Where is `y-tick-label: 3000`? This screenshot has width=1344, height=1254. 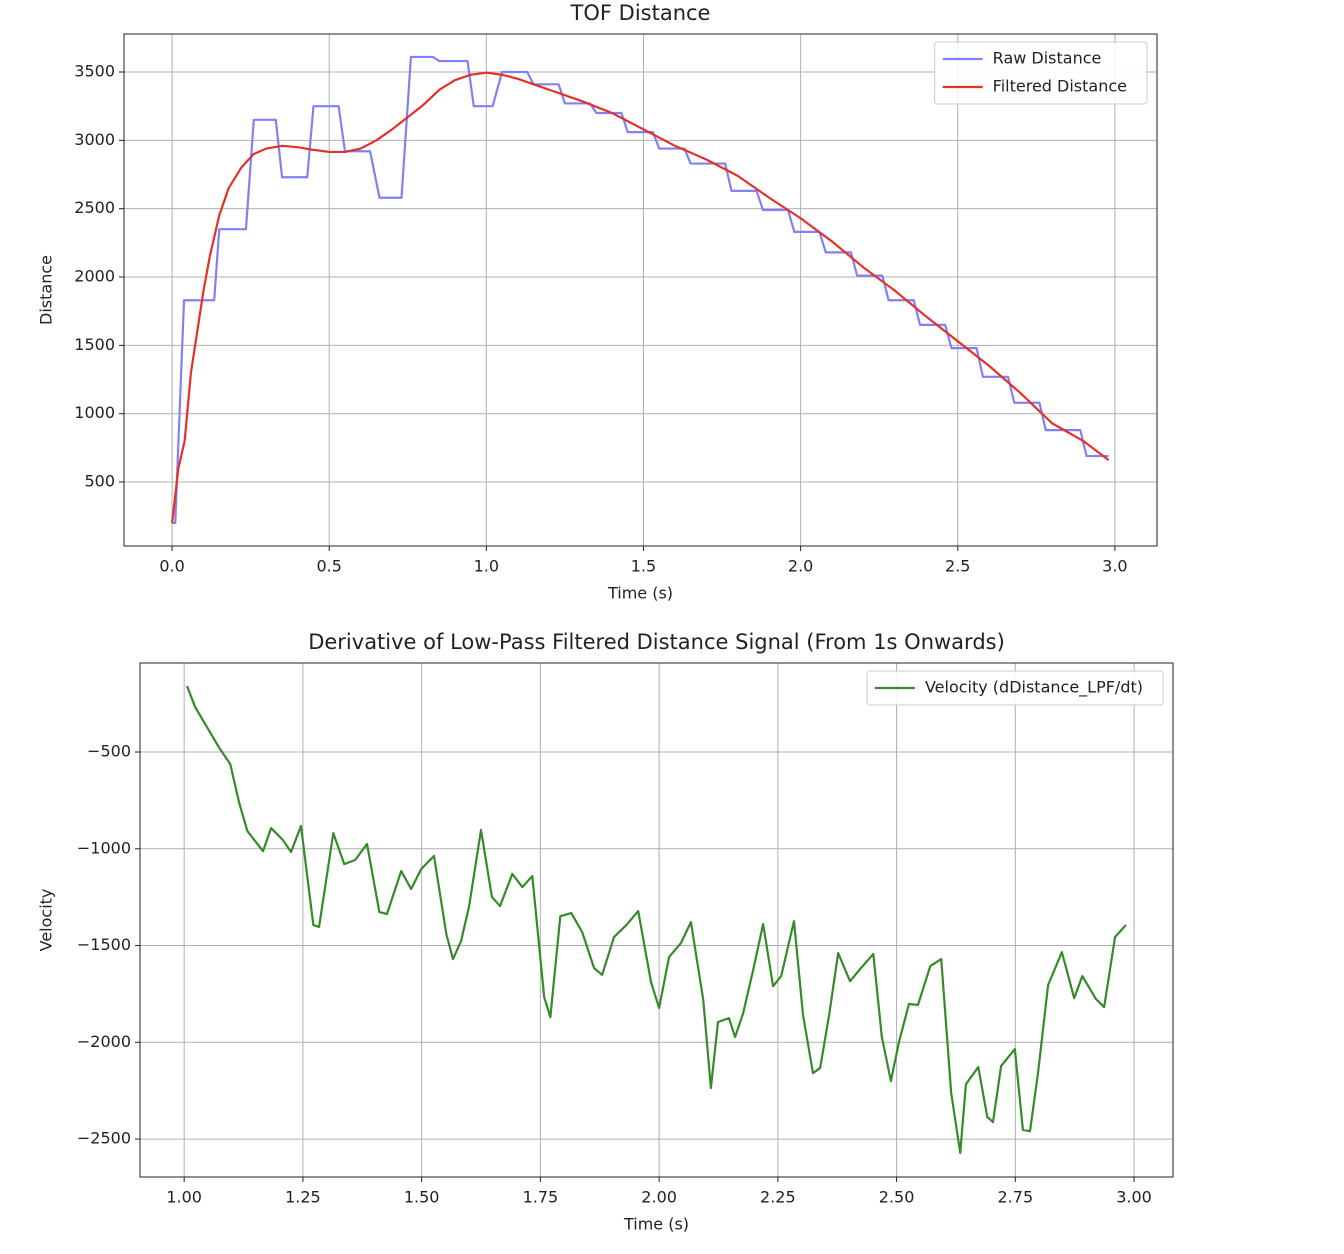 y-tick-label: 3000 is located at coordinates (94, 139).